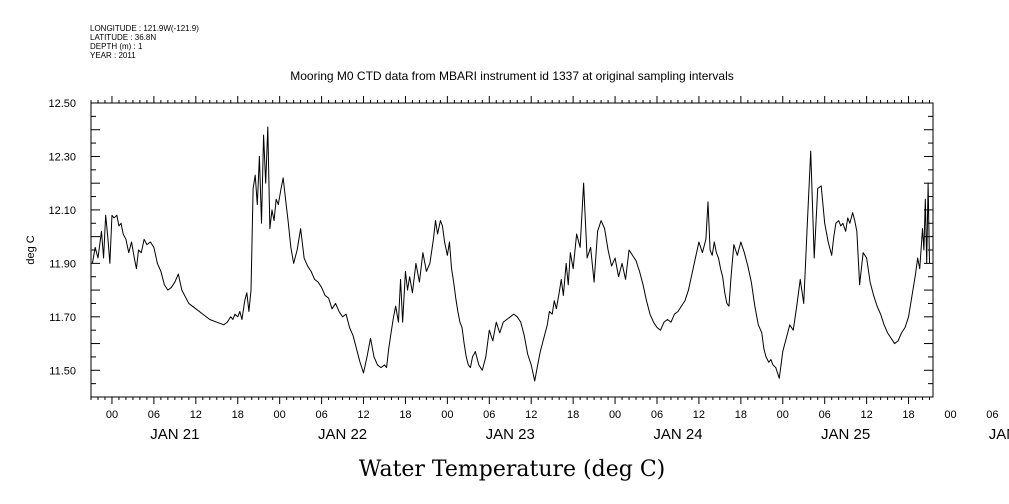 The height and width of the screenshot is (504, 1009). Describe the element at coordinates (62, 237) in the screenshot. I see `y-tick-labels: 12.50 12.30 12.10 11.90 11.70 11.50` at that location.